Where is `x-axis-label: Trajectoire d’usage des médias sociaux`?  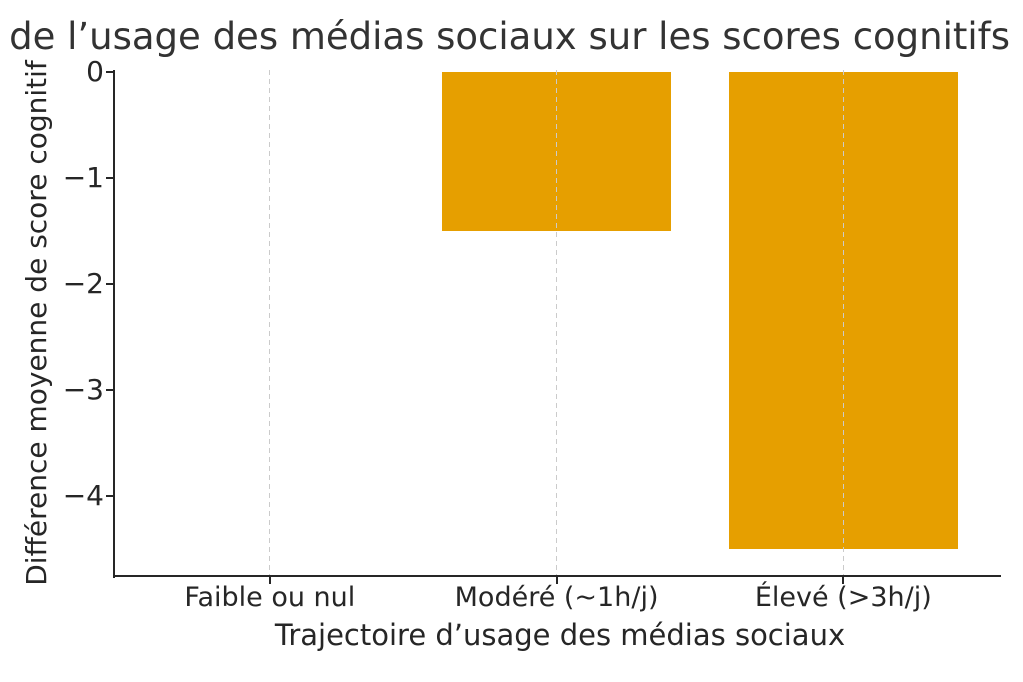
x-axis-label: Trajectoire d’usage des médias sociaux is located at coordinates (560, 635).